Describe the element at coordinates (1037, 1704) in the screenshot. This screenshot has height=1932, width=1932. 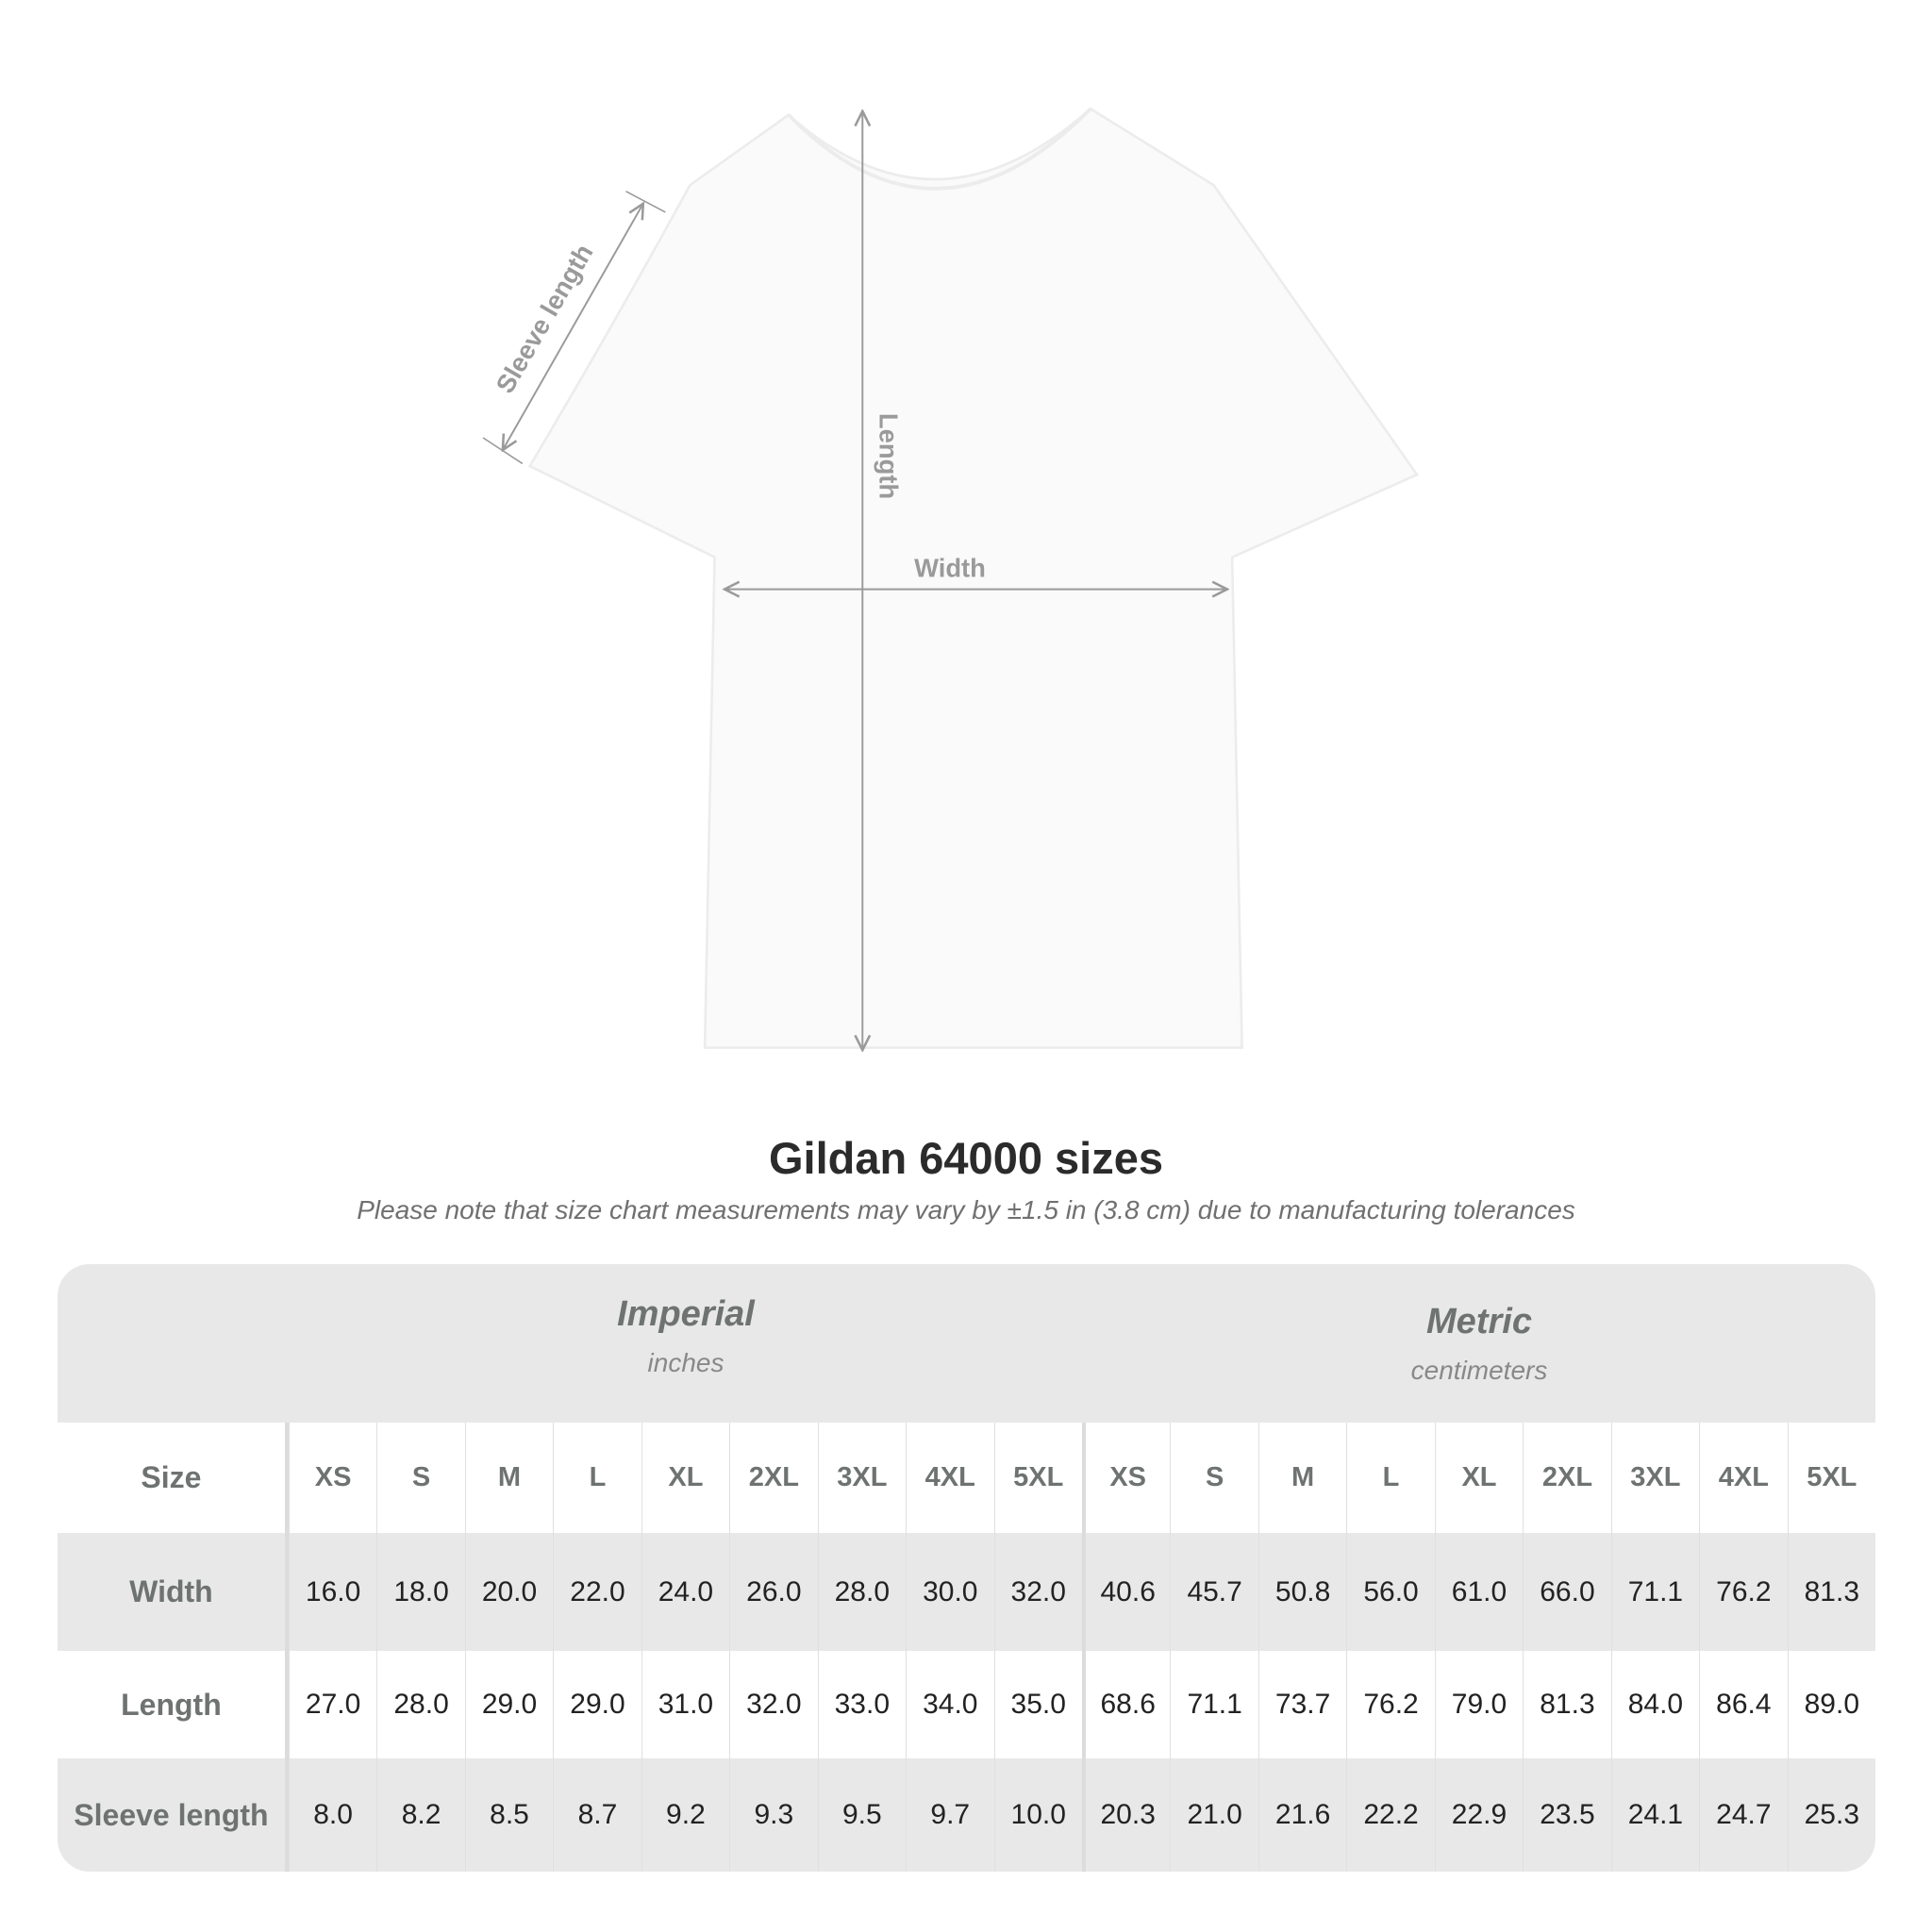
I see `imperial-value-cell: 35.0` at that location.